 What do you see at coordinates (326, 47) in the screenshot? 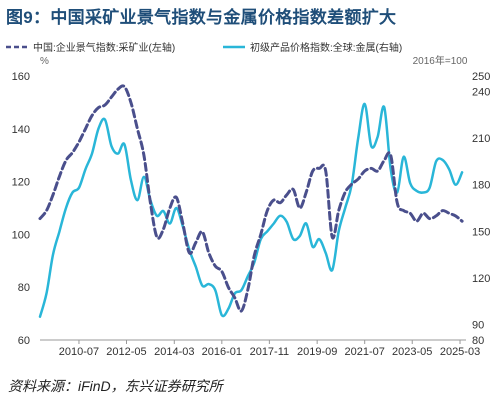
I see `legend-label-metal-price: 初级产品价格指数:全球:金属(右轴)` at bounding box center [326, 47].